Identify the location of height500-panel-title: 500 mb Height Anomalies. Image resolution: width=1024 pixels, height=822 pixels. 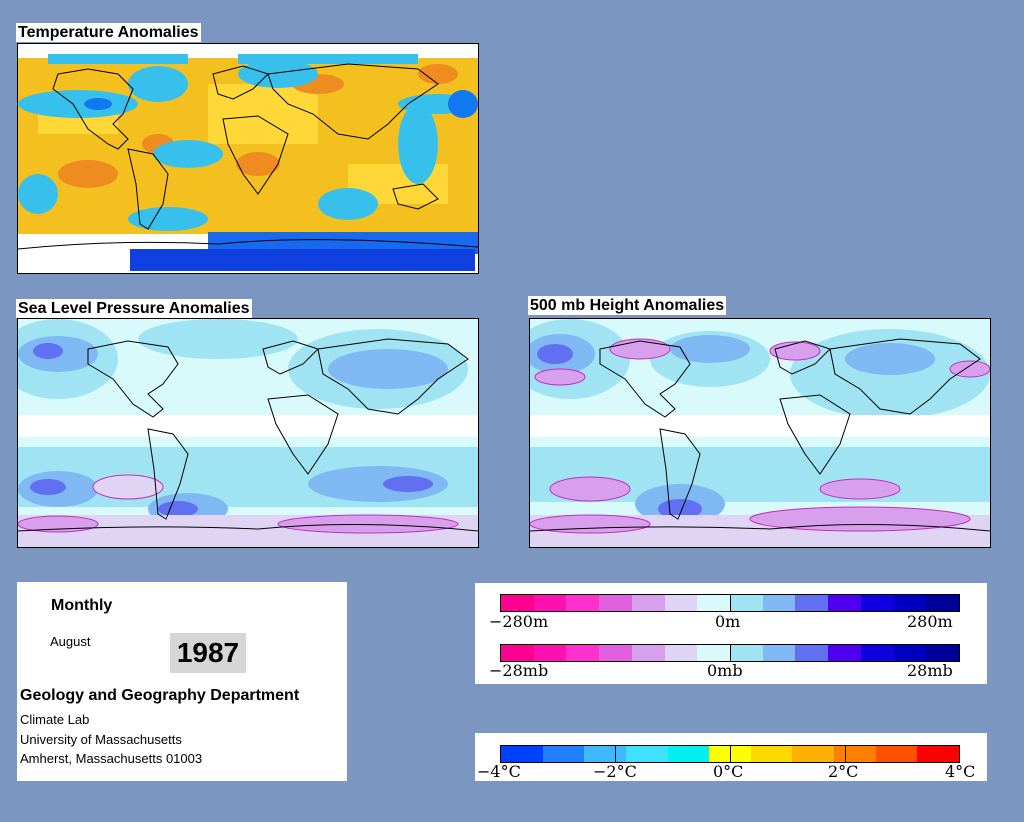
(627, 305).